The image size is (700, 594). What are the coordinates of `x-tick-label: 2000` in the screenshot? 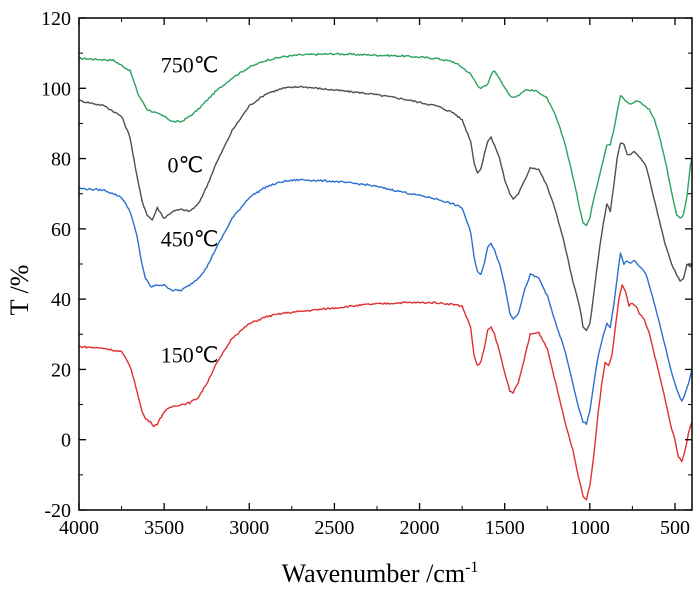 It's located at (420, 528).